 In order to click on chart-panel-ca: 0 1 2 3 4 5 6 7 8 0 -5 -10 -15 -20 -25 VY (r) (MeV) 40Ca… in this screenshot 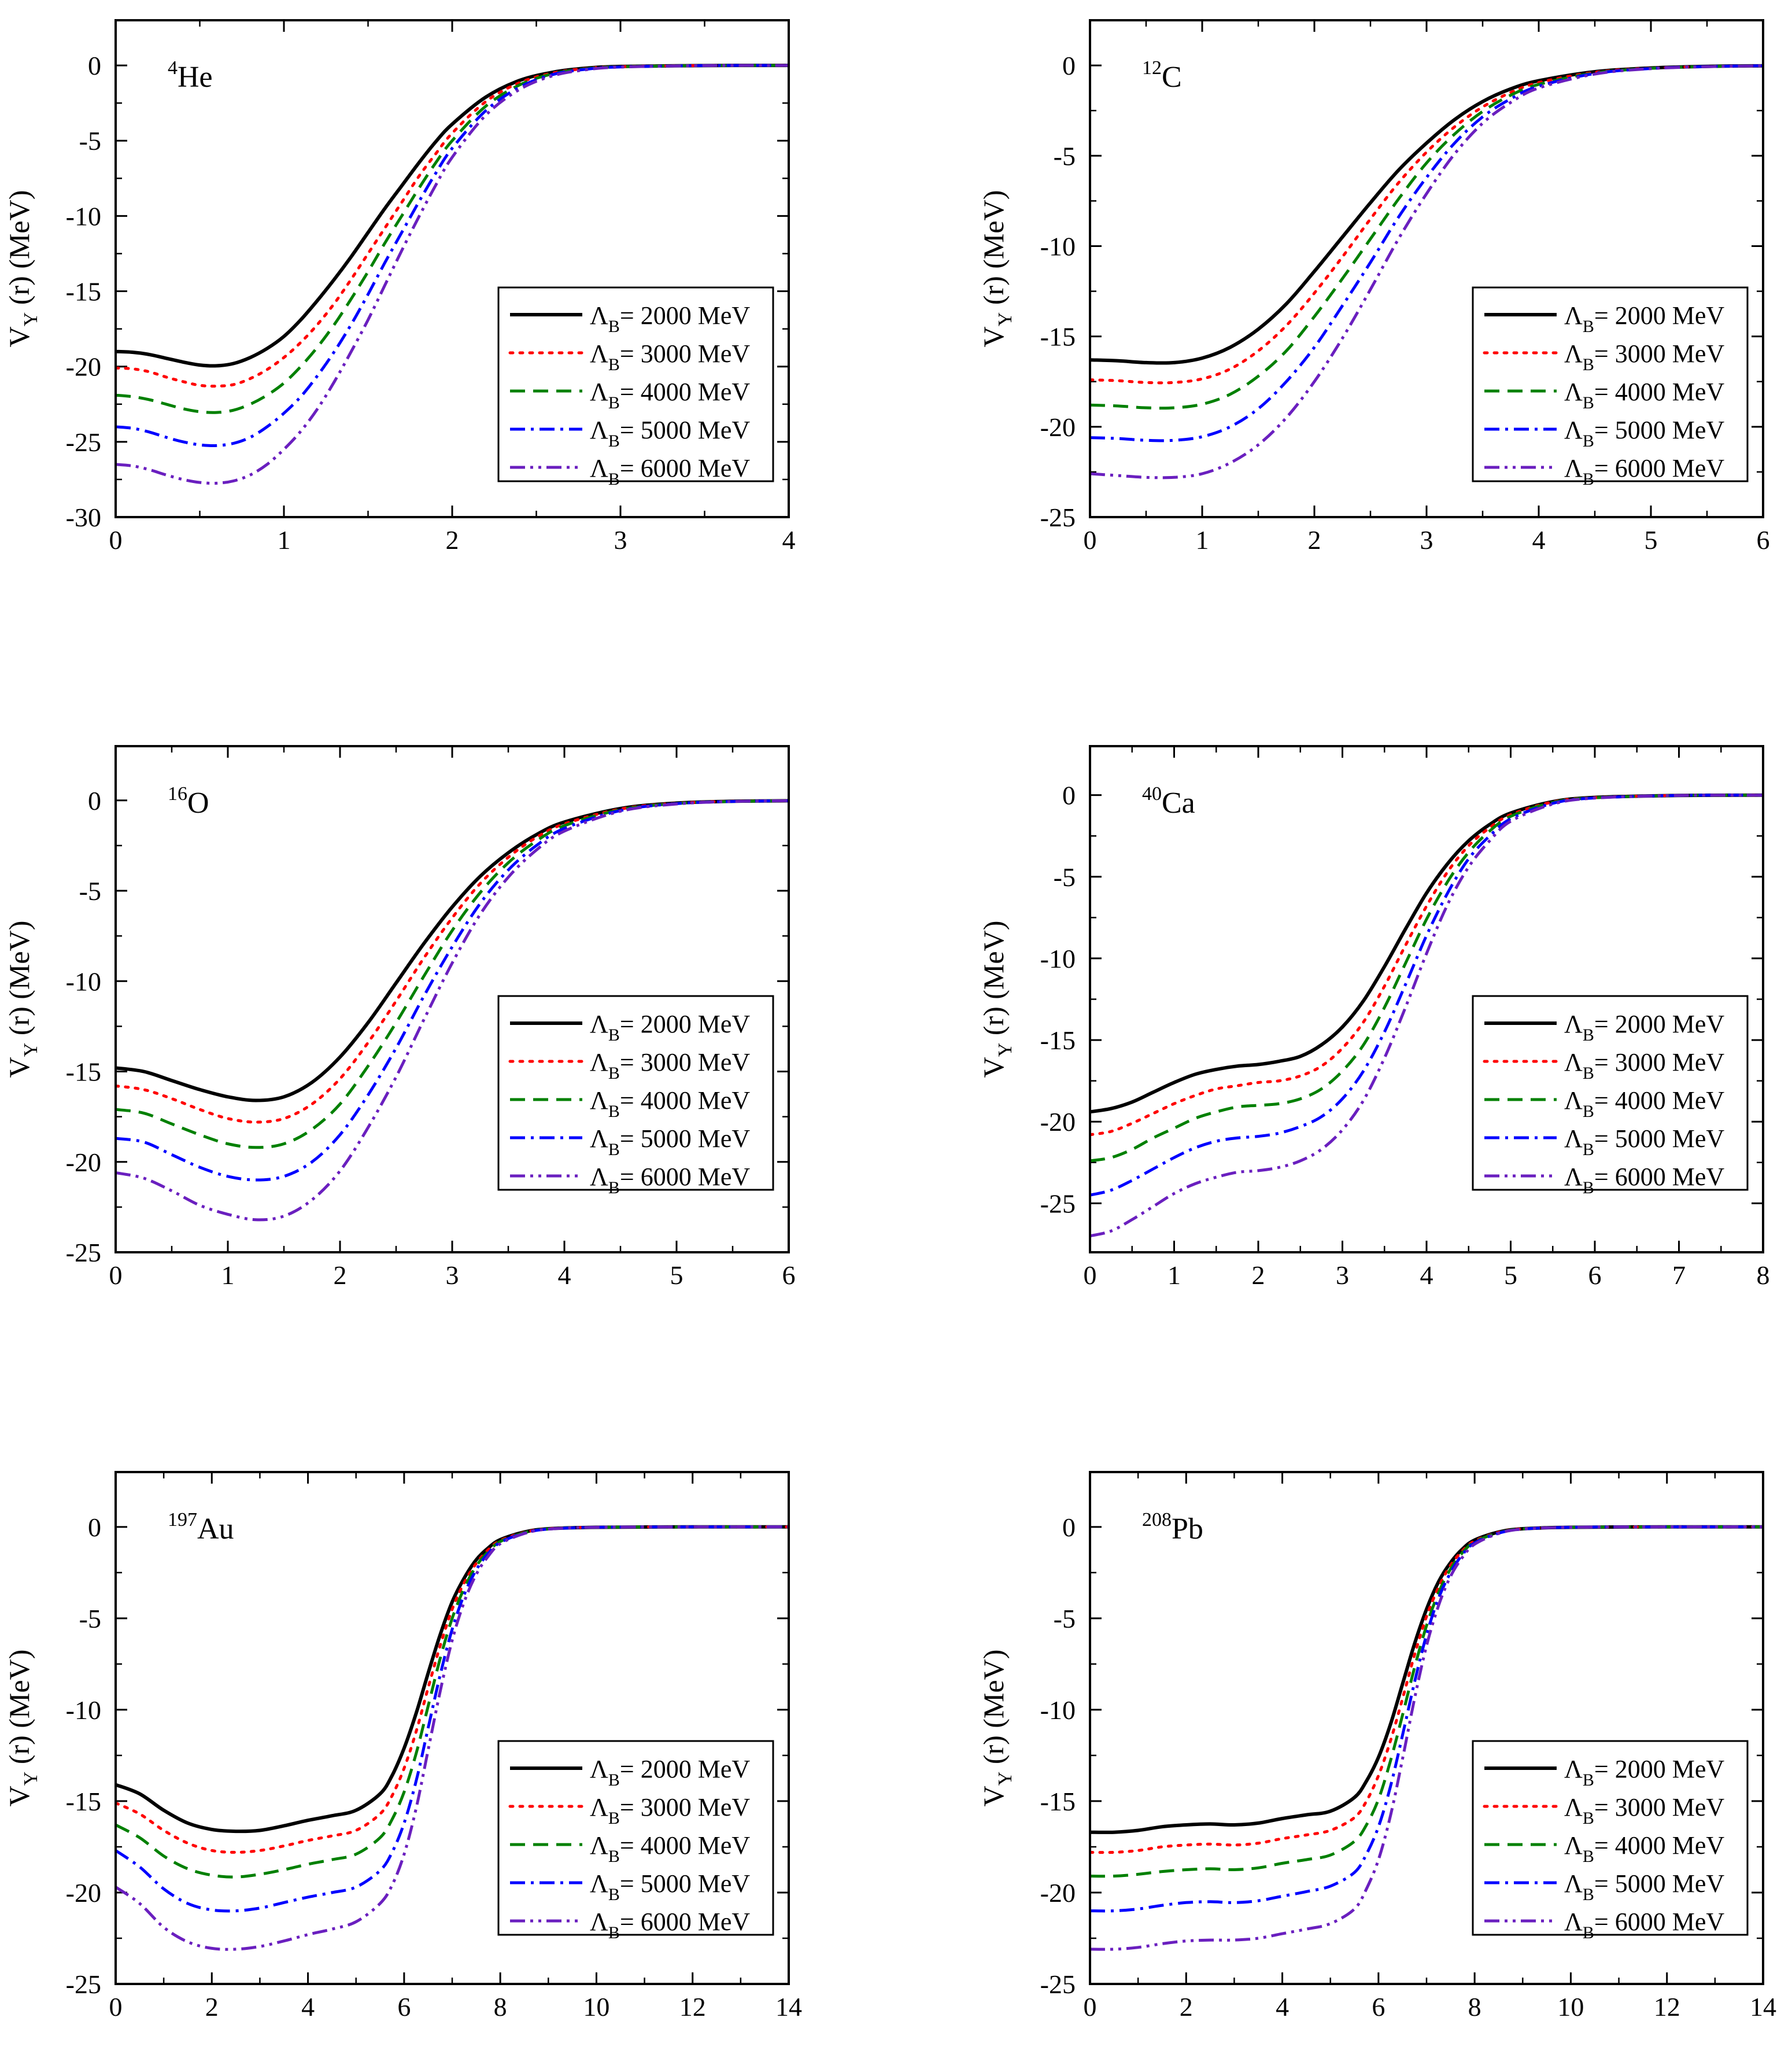, I will do `click(1373, 1018)`.